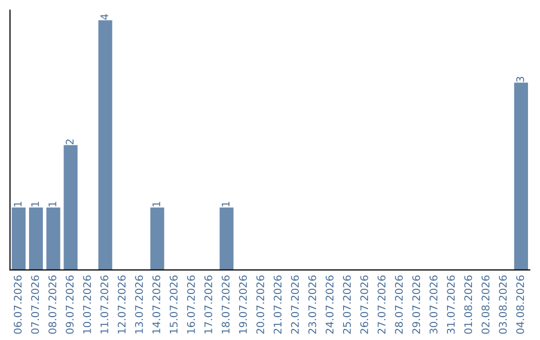  I want to click on x-tick-label: 31.07.2026, so click(450, 304).